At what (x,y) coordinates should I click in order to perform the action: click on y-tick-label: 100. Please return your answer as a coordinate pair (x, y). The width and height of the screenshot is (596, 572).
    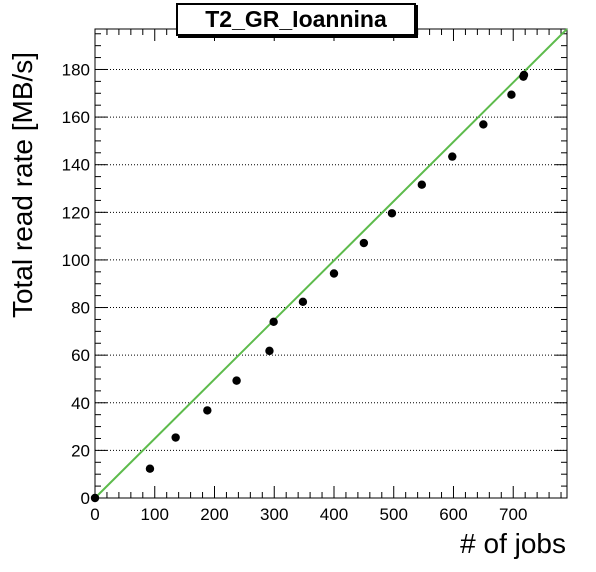
    Looking at the image, I should click on (76, 260).